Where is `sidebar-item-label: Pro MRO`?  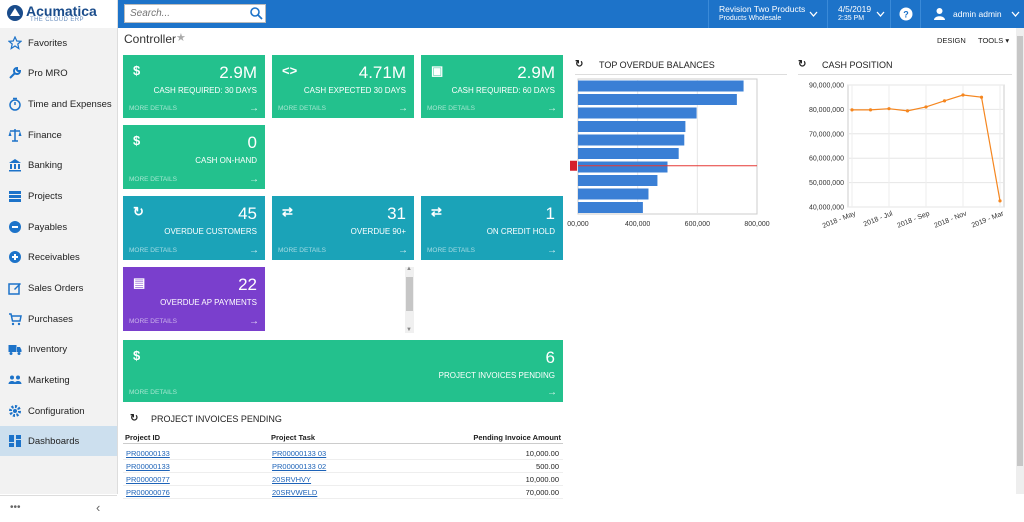
sidebar-item-label: Pro MRO is located at coordinates (48, 73).